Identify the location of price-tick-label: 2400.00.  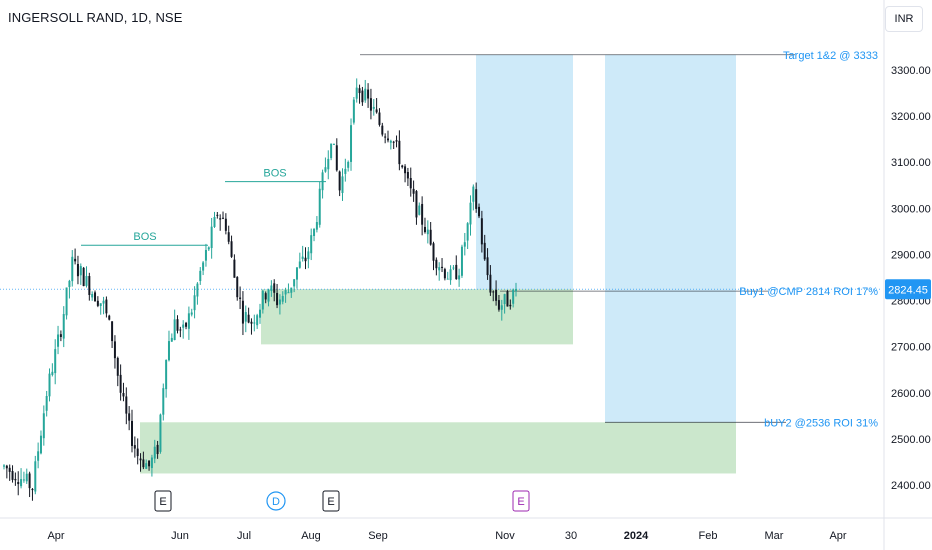
(911, 486).